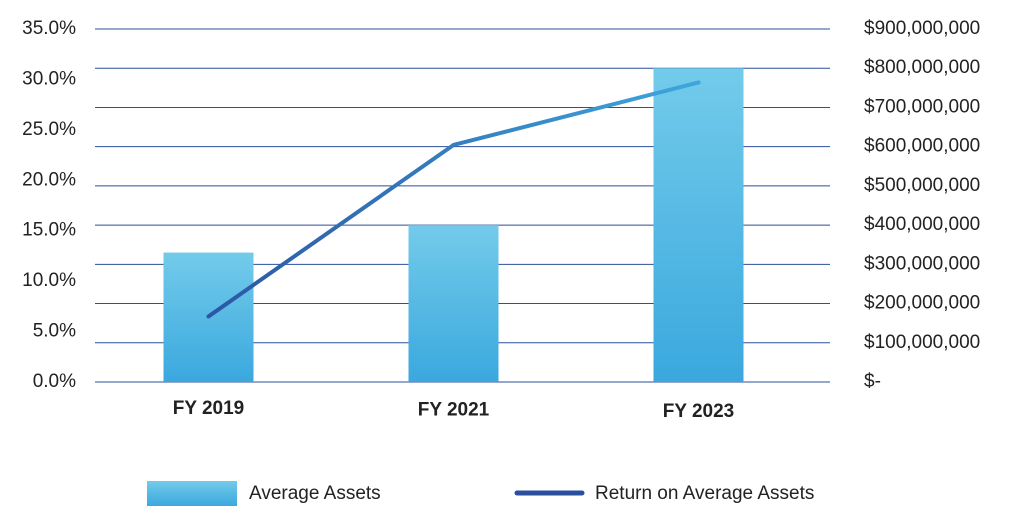 The height and width of the screenshot is (506, 1016). I want to click on y2-tick-label: $800,000,000, so click(922, 67).